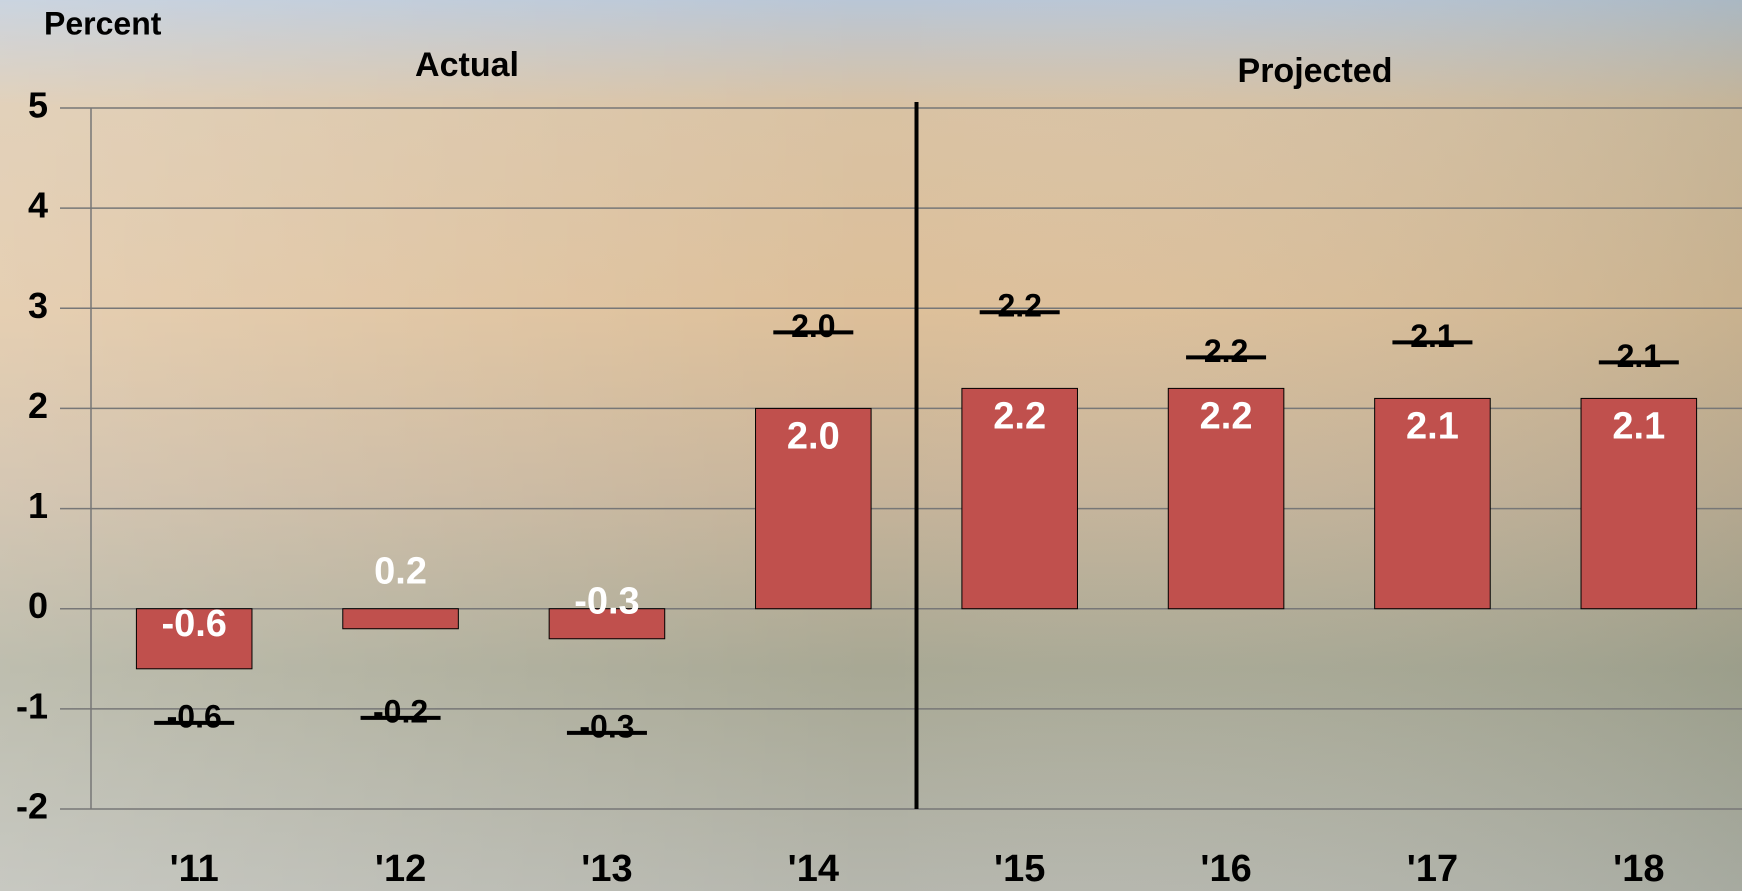 This screenshot has height=891, width=1742. I want to click on y-tick-label: 4, so click(38, 205).